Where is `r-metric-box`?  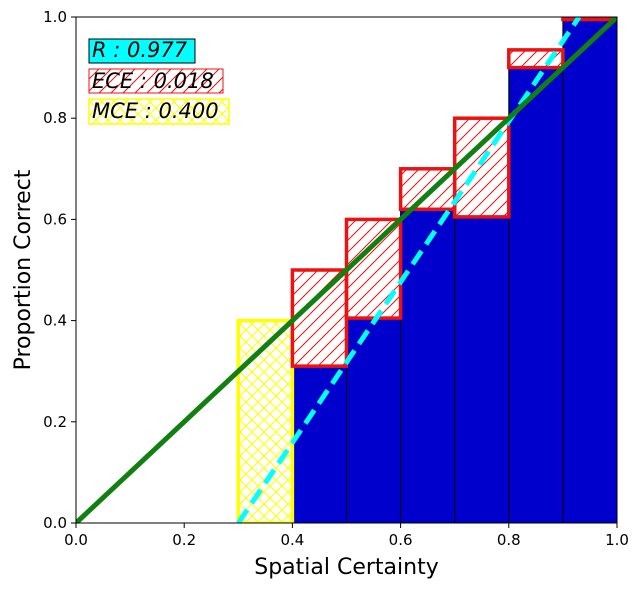
r-metric-box is located at coordinates (142, 51).